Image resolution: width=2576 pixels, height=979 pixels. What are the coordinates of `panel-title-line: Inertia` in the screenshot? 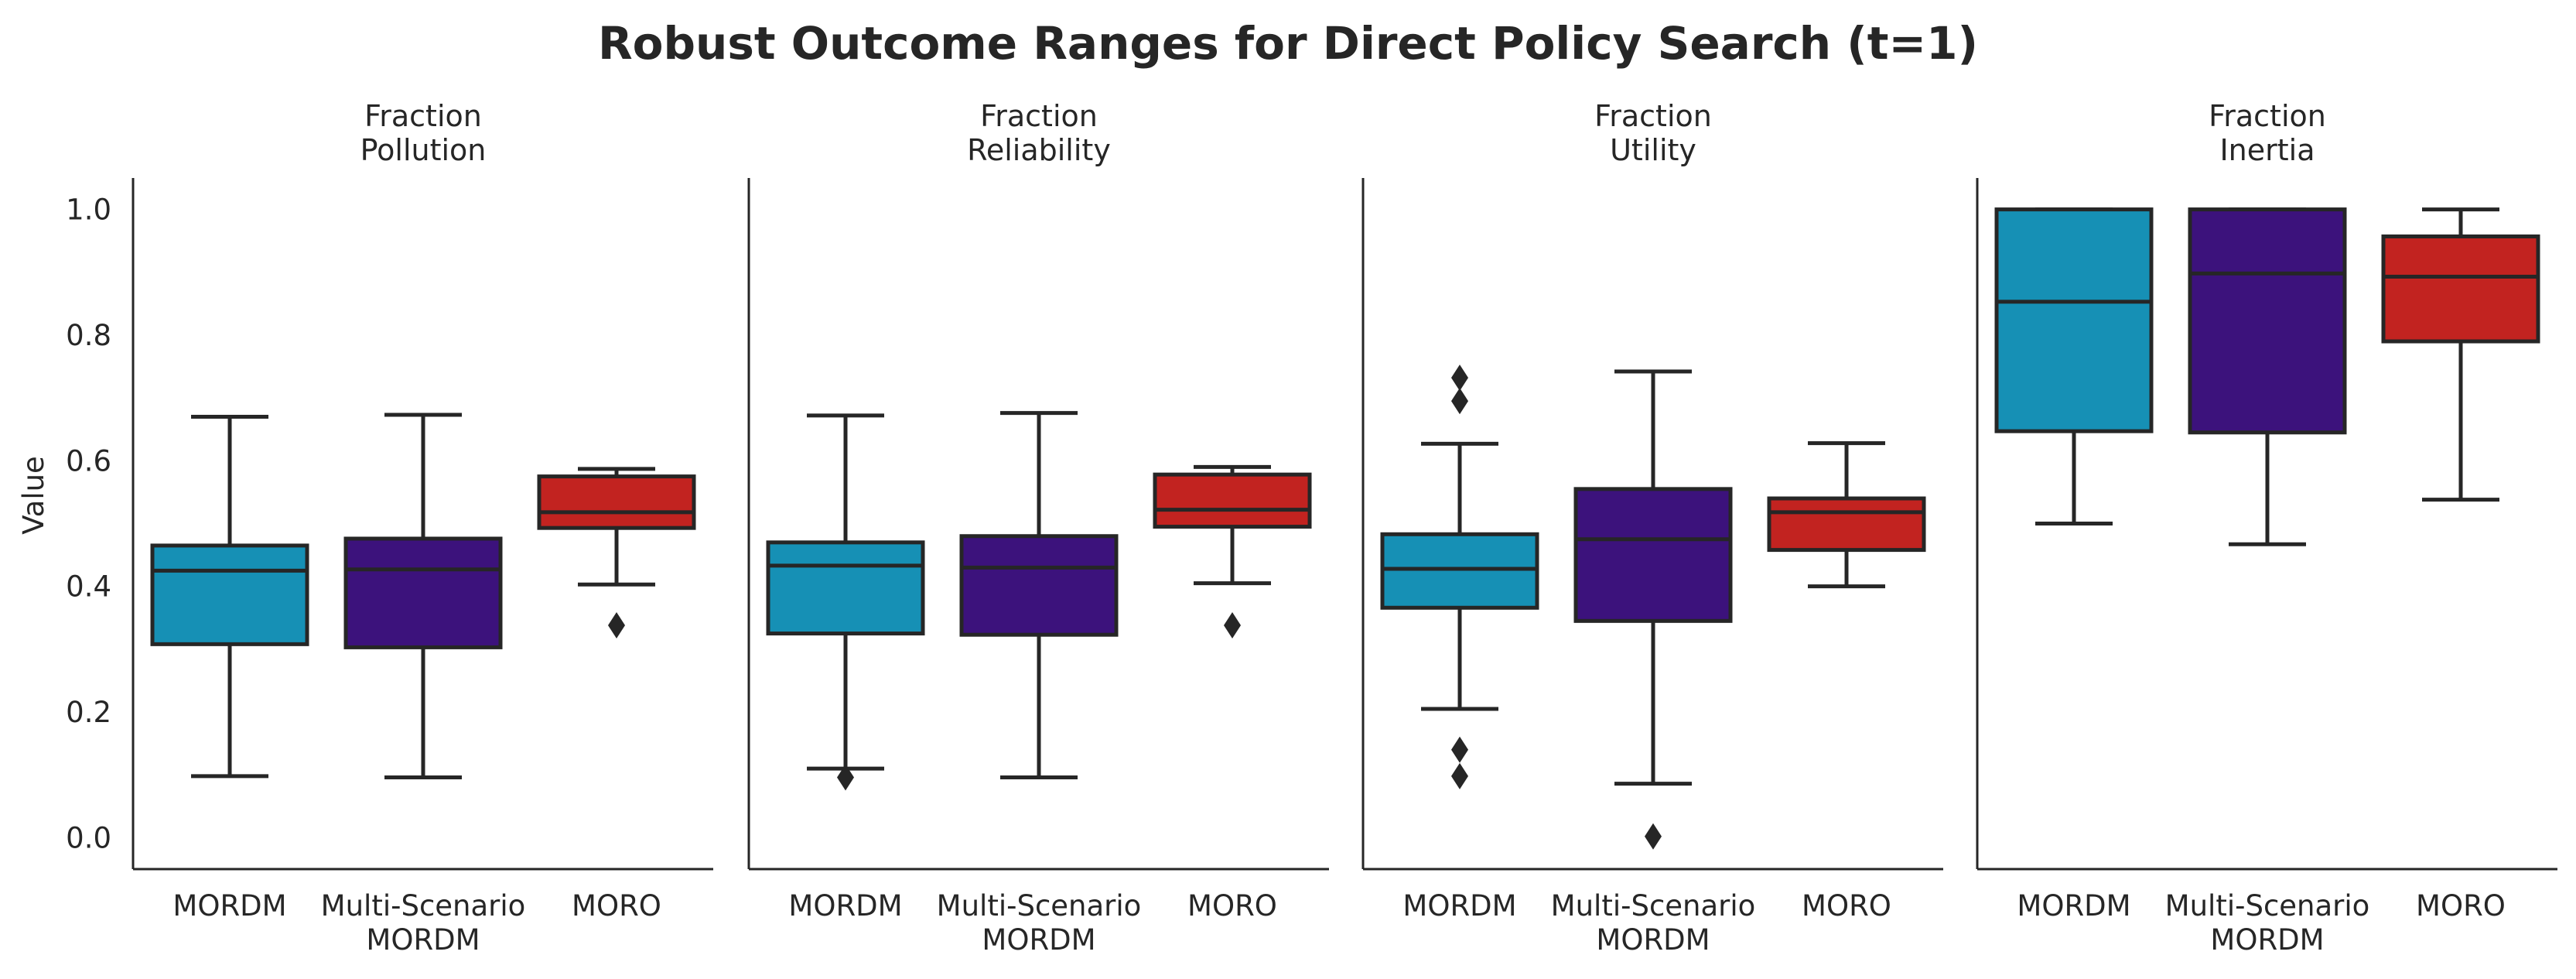 It's located at (2267, 150).